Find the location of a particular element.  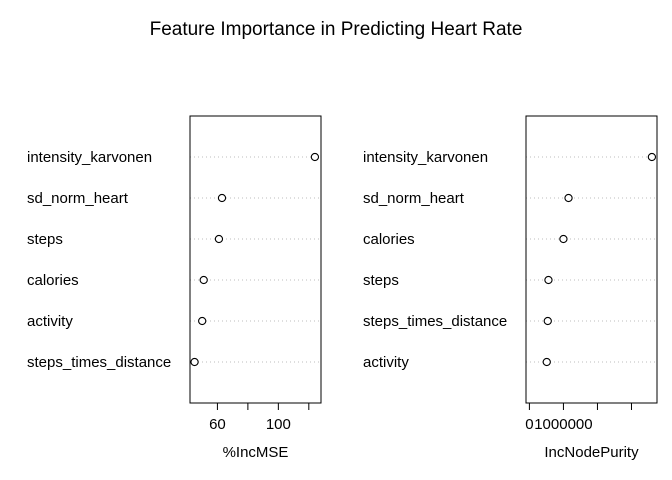

x-tick-label: 0 is located at coordinates (529, 424).